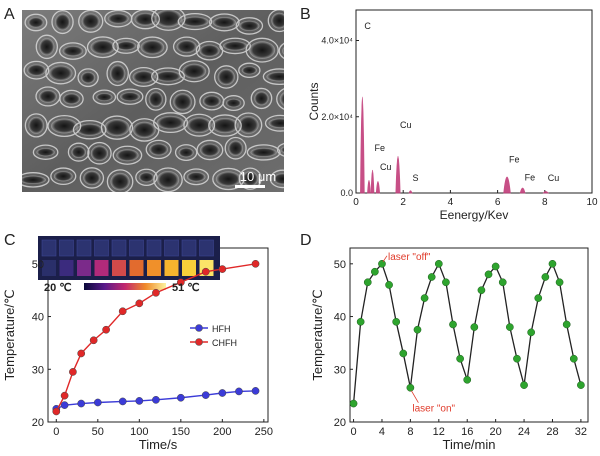 The height and width of the screenshot is (456, 600). What do you see at coordinates (386, 167) in the screenshot?
I see `peak-label: Cu` at bounding box center [386, 167].